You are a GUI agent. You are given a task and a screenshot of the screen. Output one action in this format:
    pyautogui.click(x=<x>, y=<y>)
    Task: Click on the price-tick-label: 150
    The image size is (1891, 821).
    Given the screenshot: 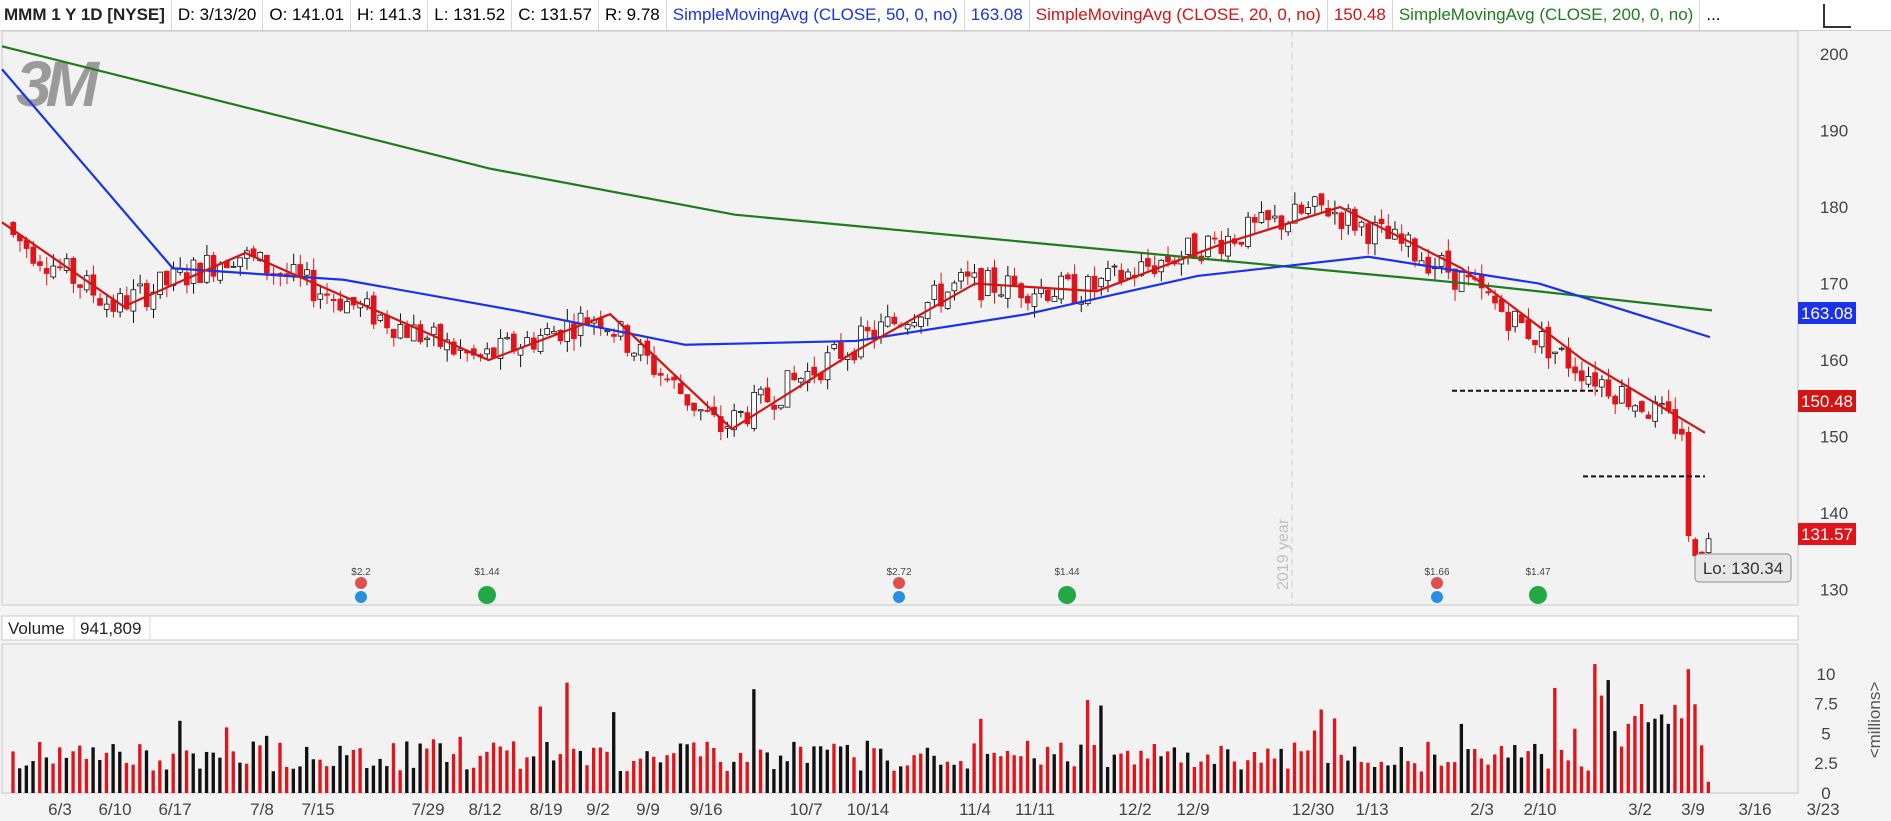 What is the action you would take?
    pyautogui.click(x=1834, y=437)
    